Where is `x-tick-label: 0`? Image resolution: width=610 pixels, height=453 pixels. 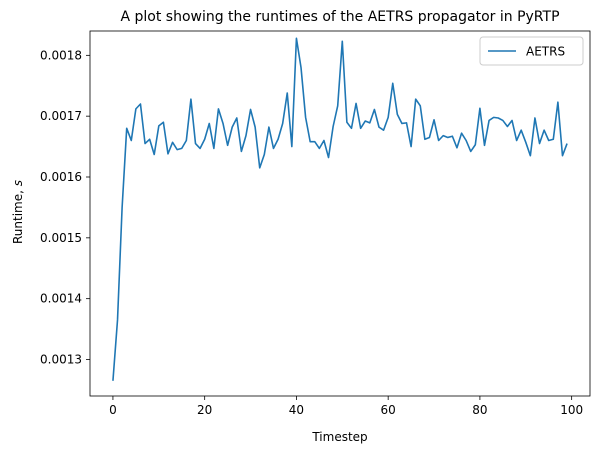 x-tick-label: 0 is located at coordinates (113, 410).